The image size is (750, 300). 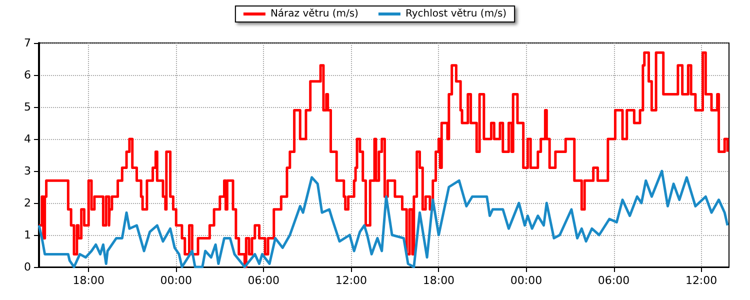 I want to click on y-tick-label: 4, so click(x=27, y=139).